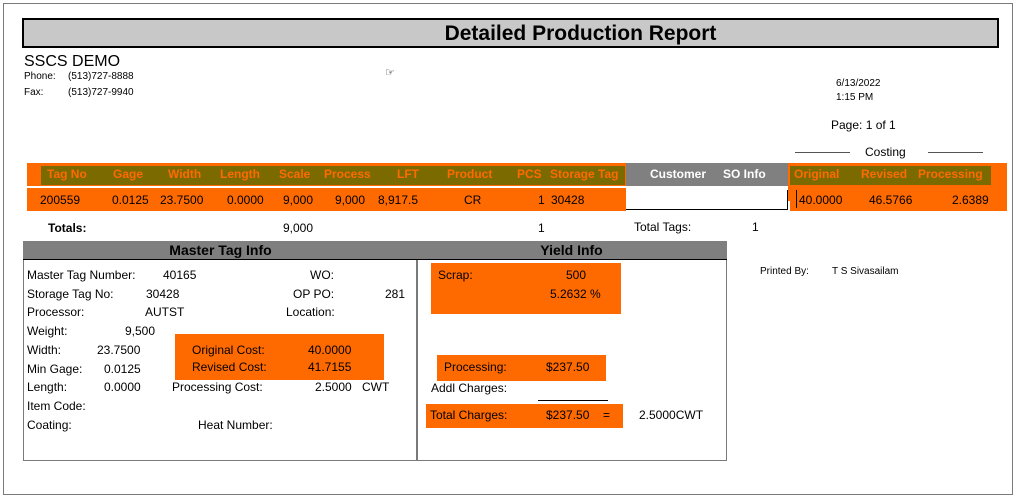  Describe the element at coordinates (235, 425) in the screenshot. I see `heat-number-label: Heat Number:` at that location.